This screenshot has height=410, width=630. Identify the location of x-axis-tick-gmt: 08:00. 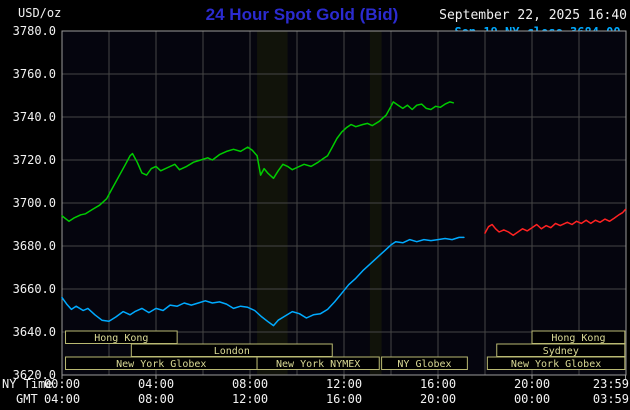
(156, 399).